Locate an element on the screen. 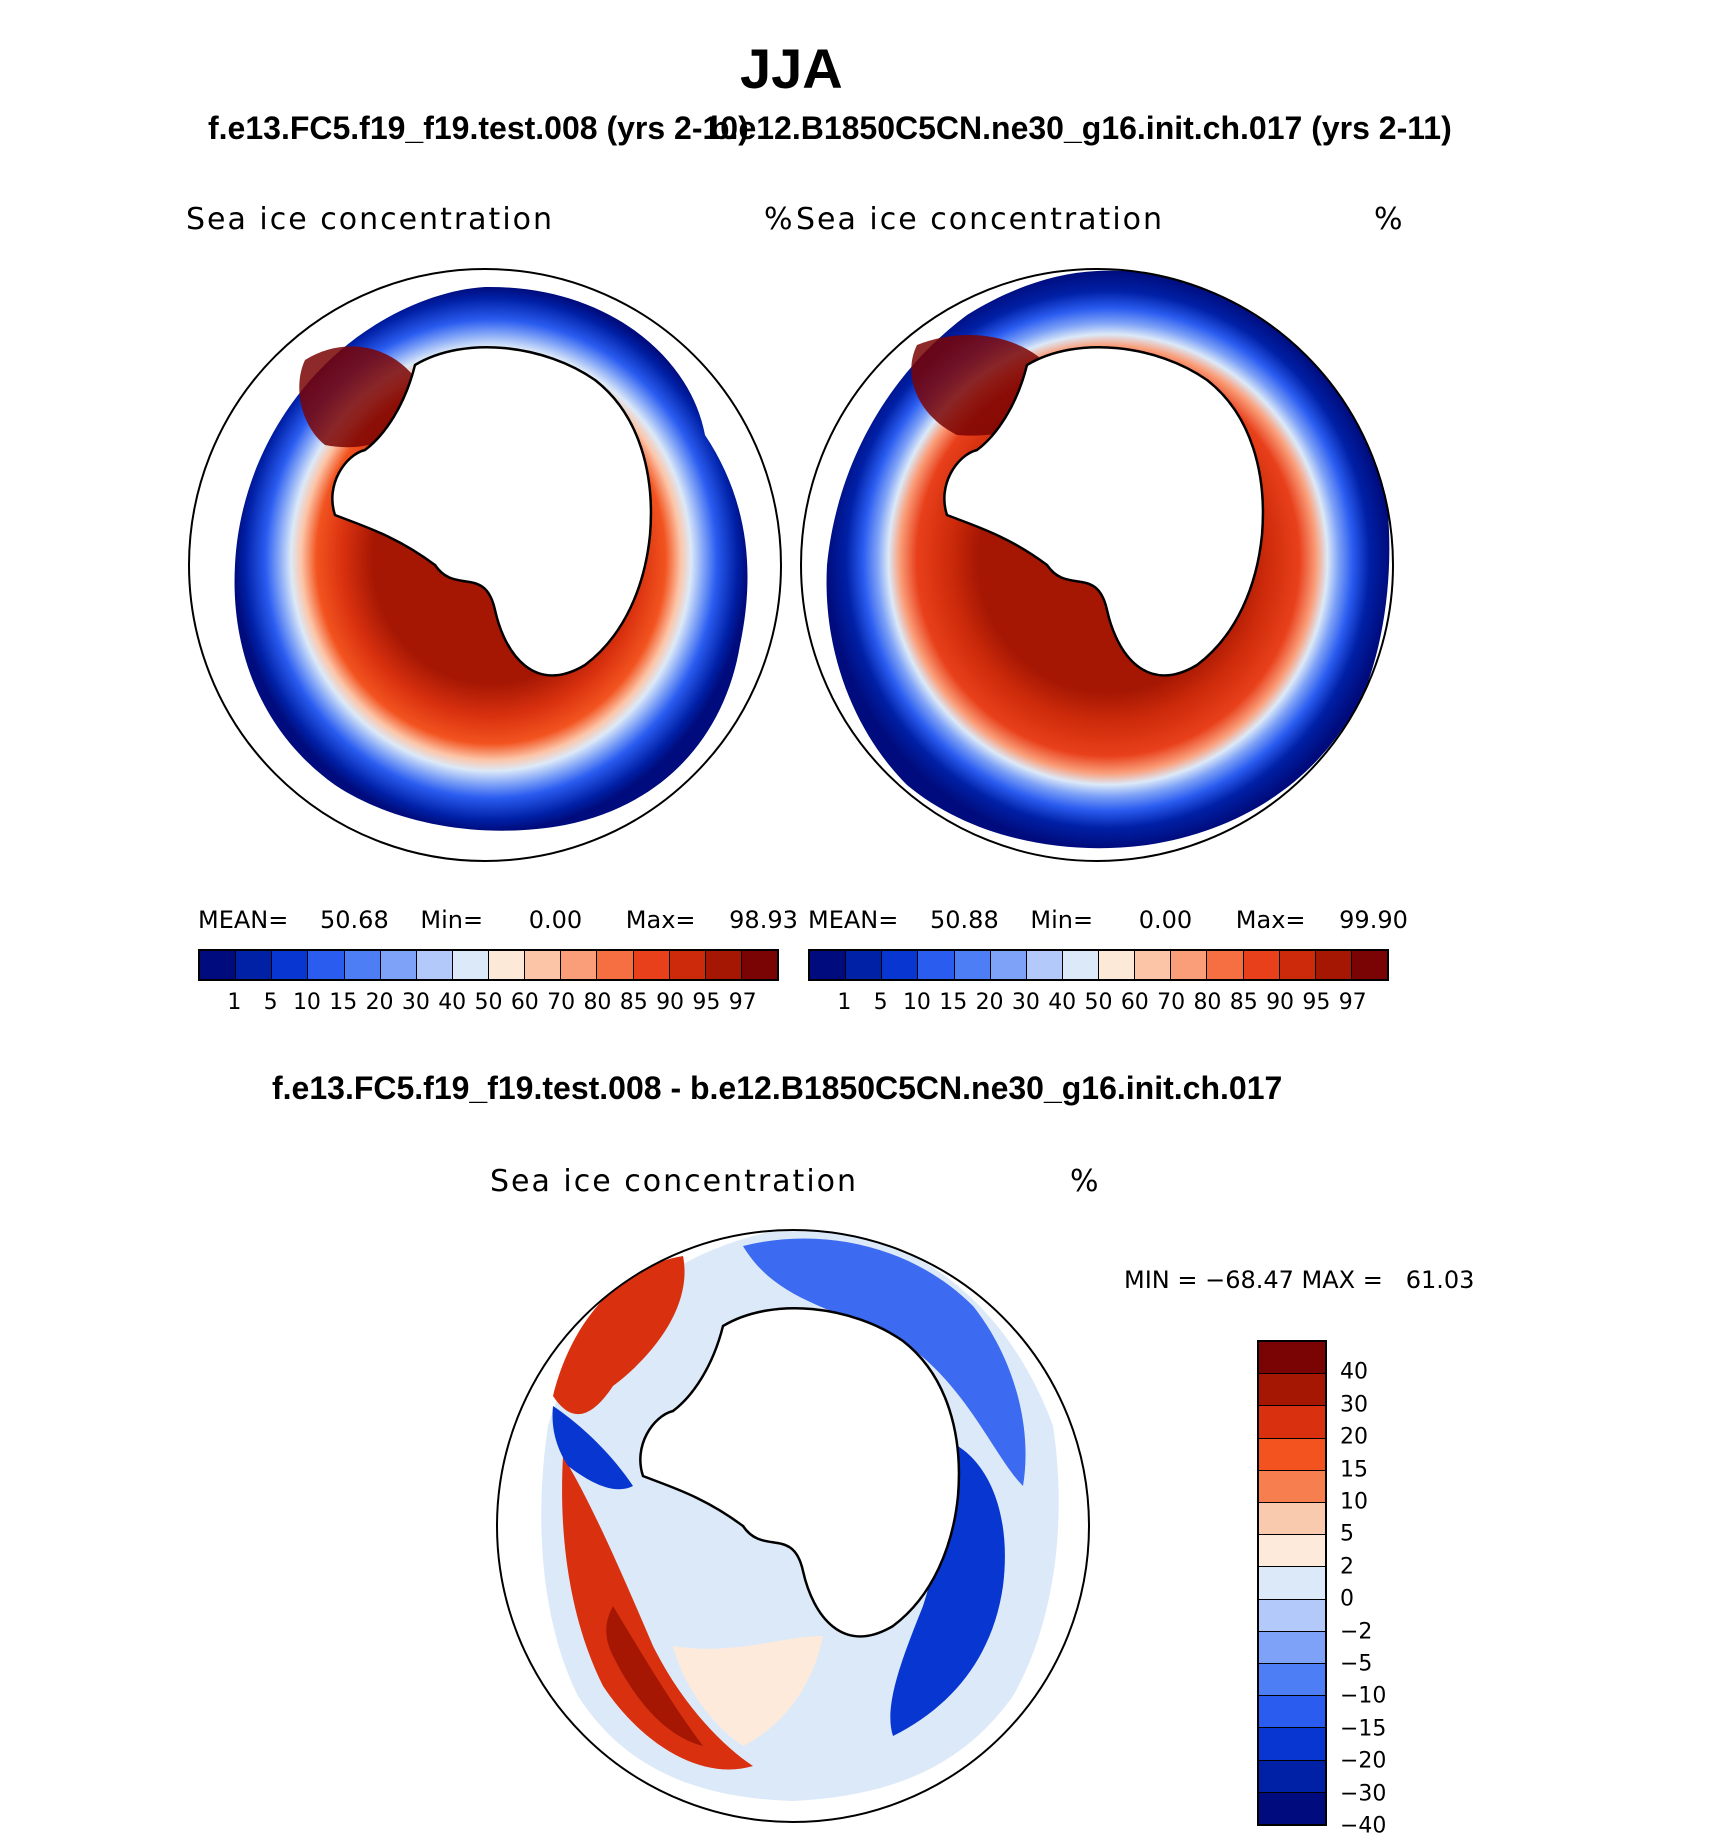 This screenshot has height=1839, width=1710. right-max-label: Max= is located at coordinates (1270, 920).